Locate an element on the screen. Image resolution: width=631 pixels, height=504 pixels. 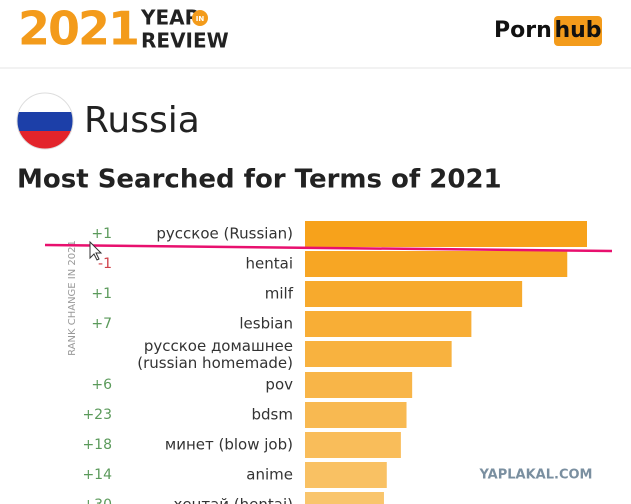
category-label: русское (Russian) is located at coordinates (224, 234).